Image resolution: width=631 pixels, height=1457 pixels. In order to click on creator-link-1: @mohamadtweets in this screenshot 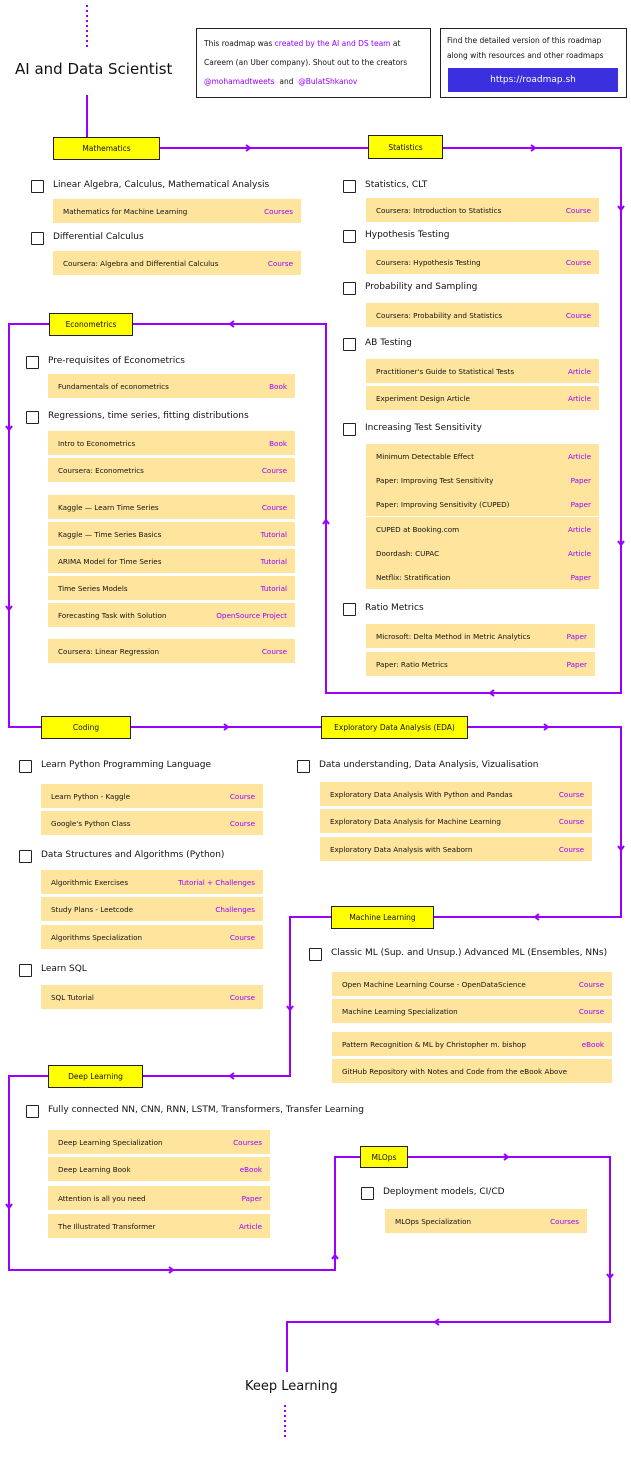, I will do `click(239, 81)`.